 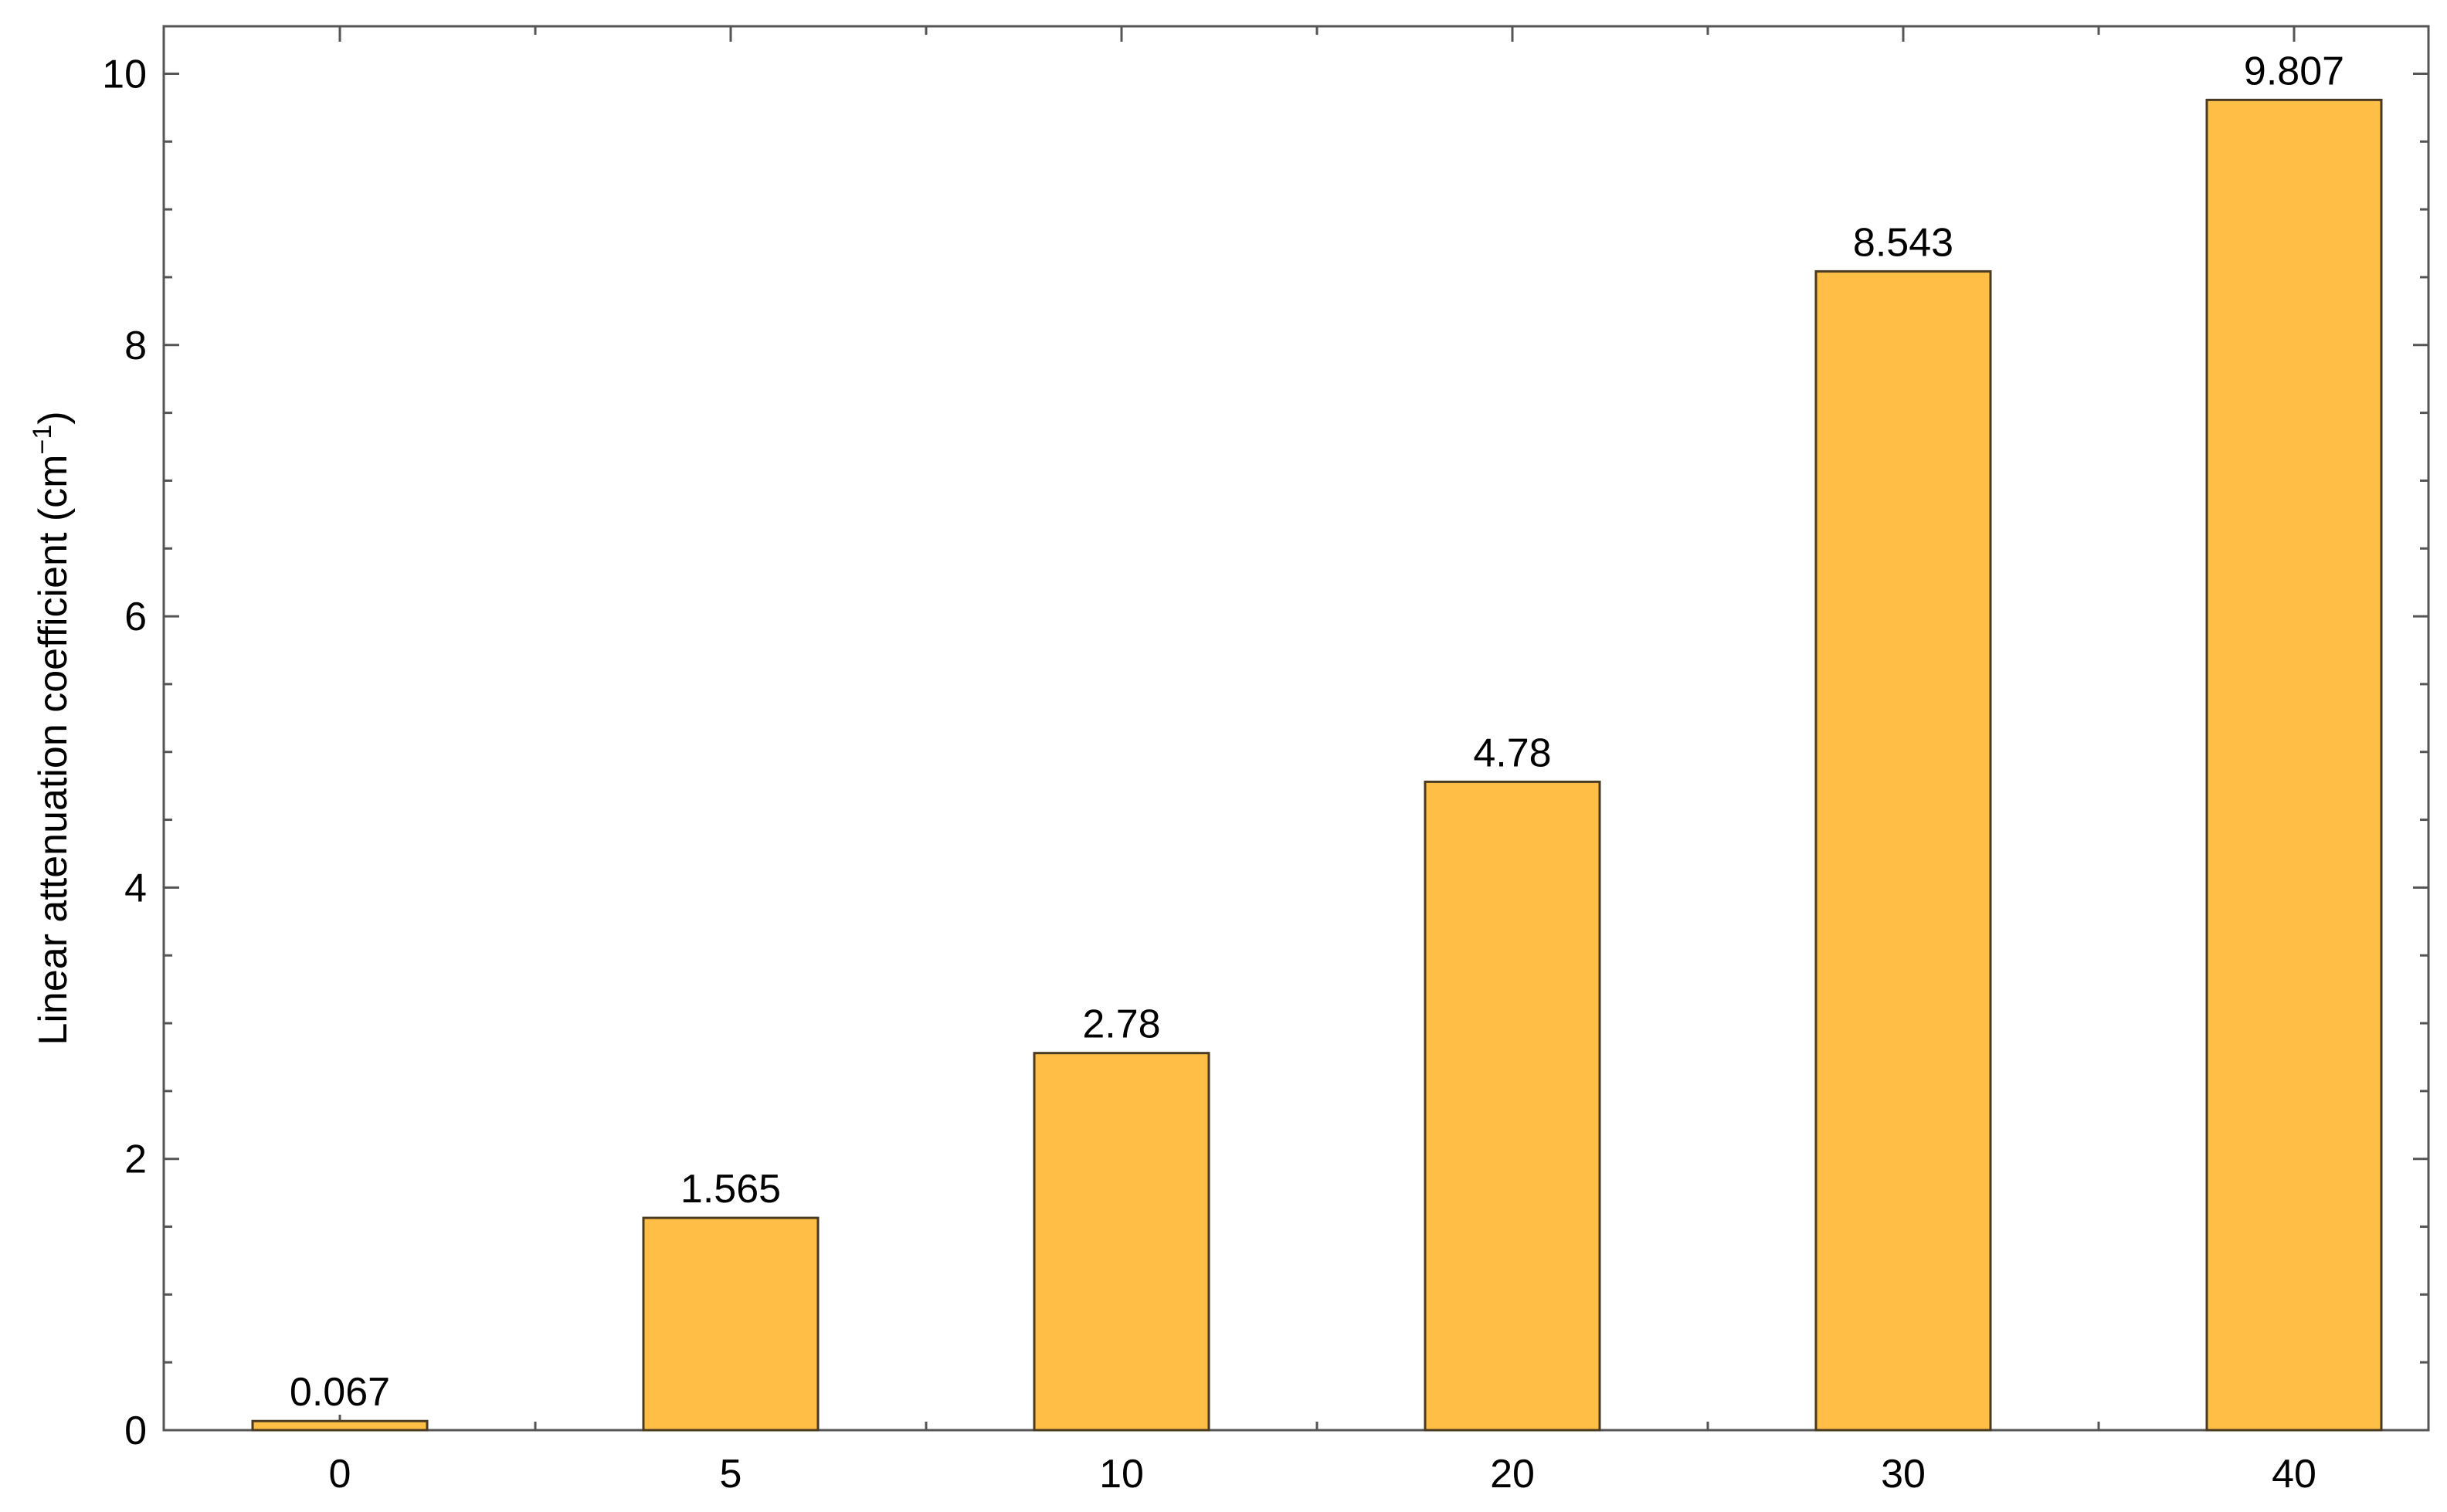 What do you see at coordinates (53, 750) in the screenshot?
I see `y-axis-title-text: Linear attenuation coefficient (cm` at bounding box center [53, 750].